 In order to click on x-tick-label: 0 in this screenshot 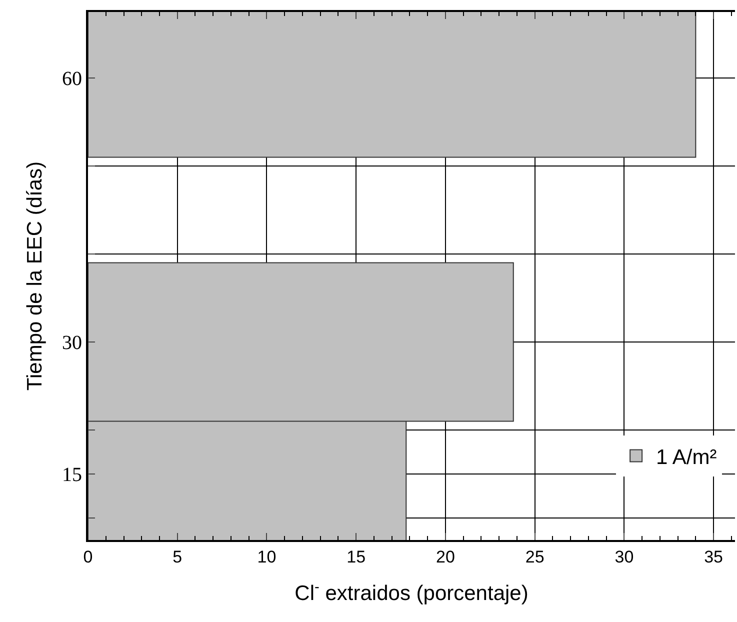, I will do `click(88, 556)`.